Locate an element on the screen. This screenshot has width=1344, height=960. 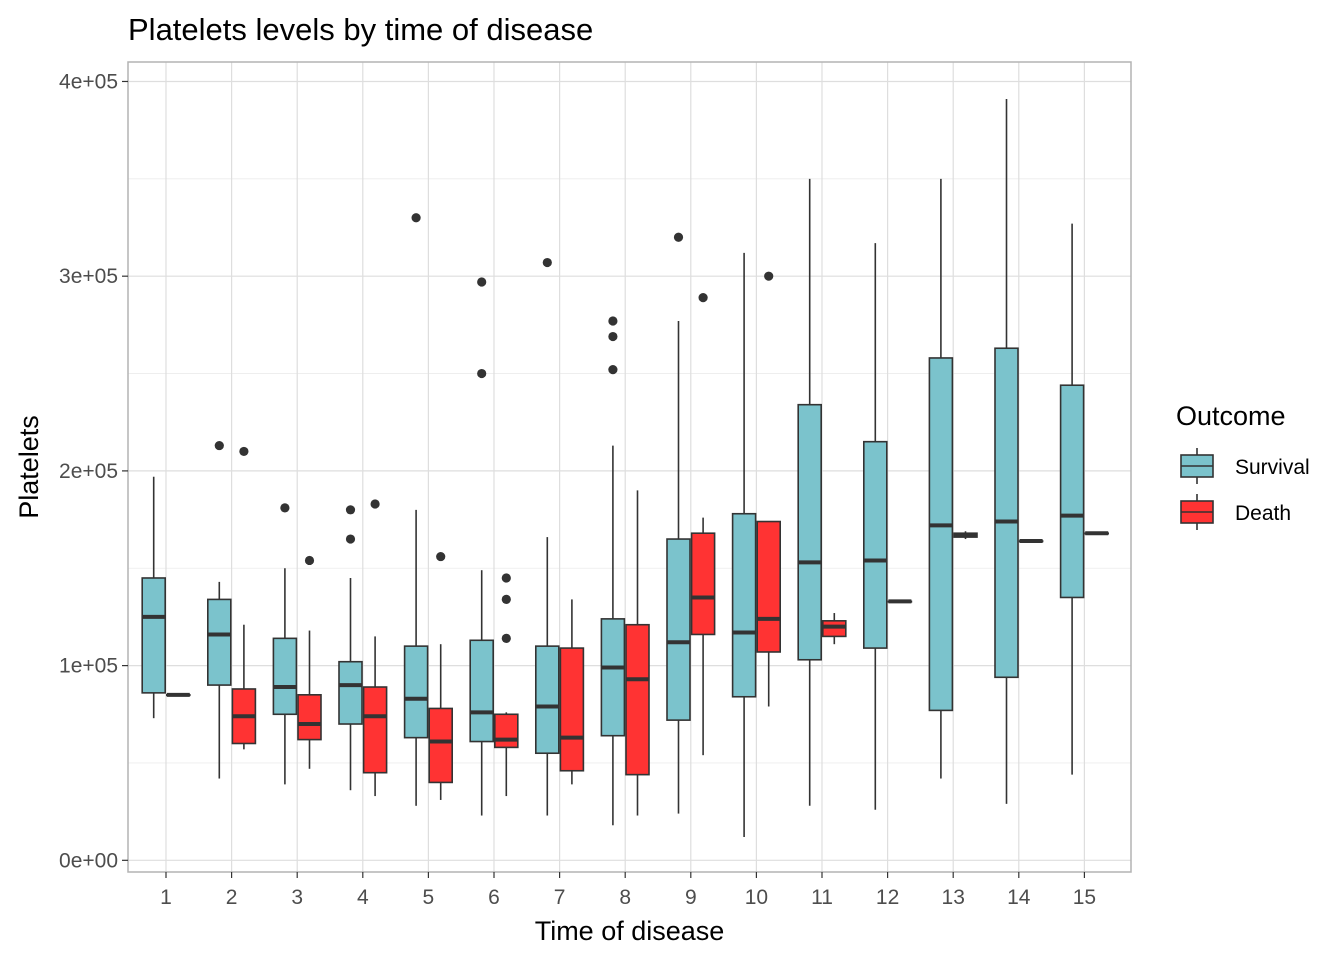
legend-item-survival: Survival is located at coordinates (1245, 466).